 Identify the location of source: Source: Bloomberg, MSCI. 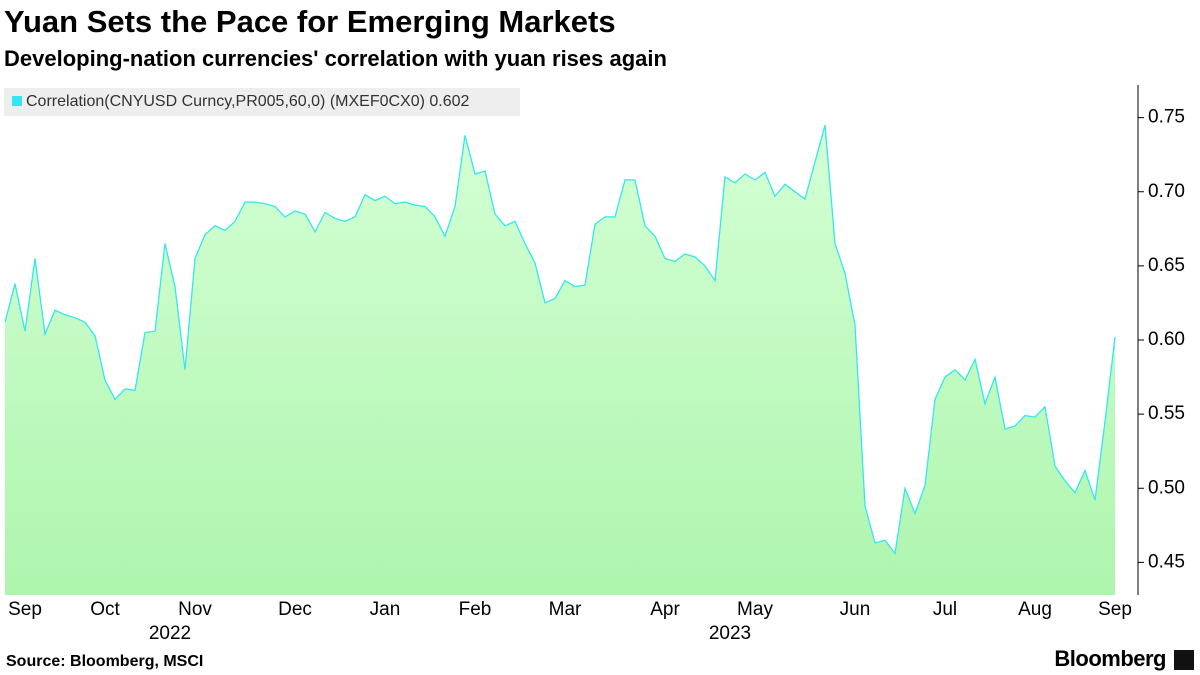
(104, 661).